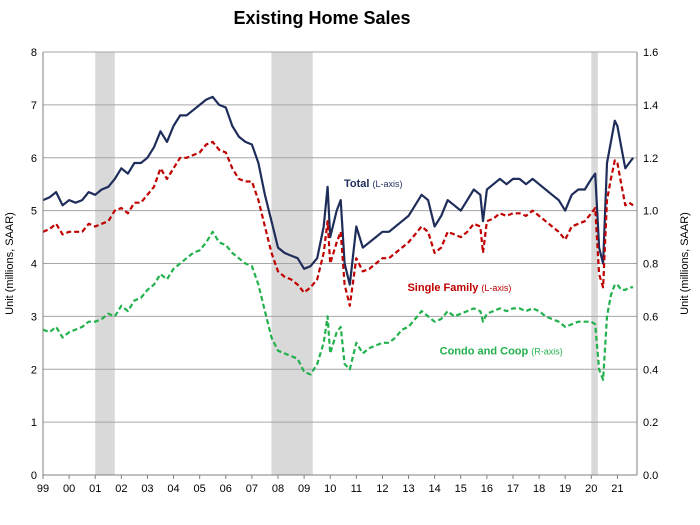  I want to click on left-axis-ticks: 0 1 2 3 4 5 6 7 8, so click(34, 264).